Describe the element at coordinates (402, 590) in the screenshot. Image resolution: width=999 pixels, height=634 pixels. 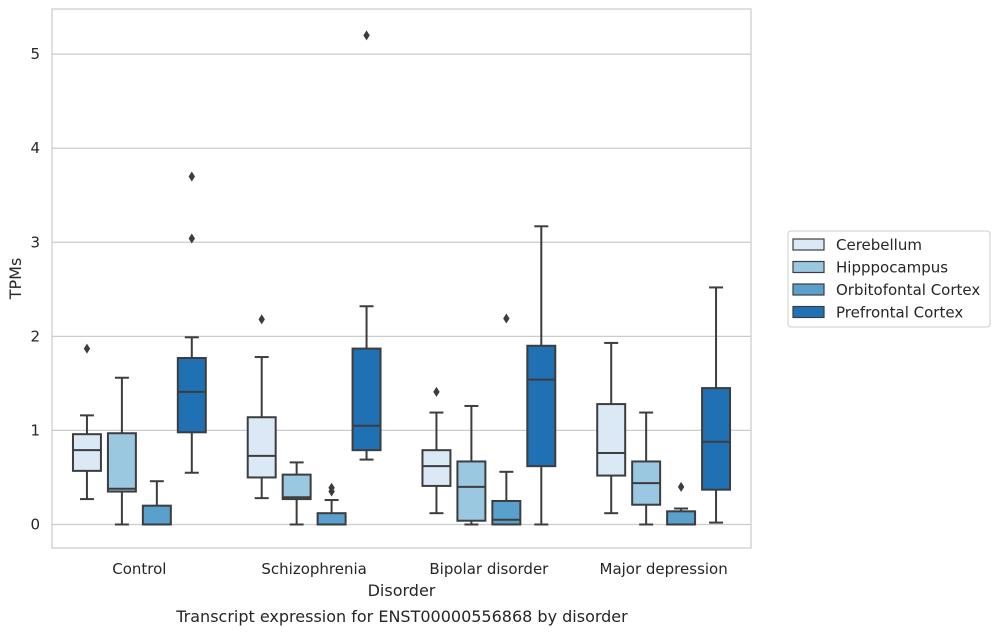
I see `x-axis-label: Disorder` at that location.